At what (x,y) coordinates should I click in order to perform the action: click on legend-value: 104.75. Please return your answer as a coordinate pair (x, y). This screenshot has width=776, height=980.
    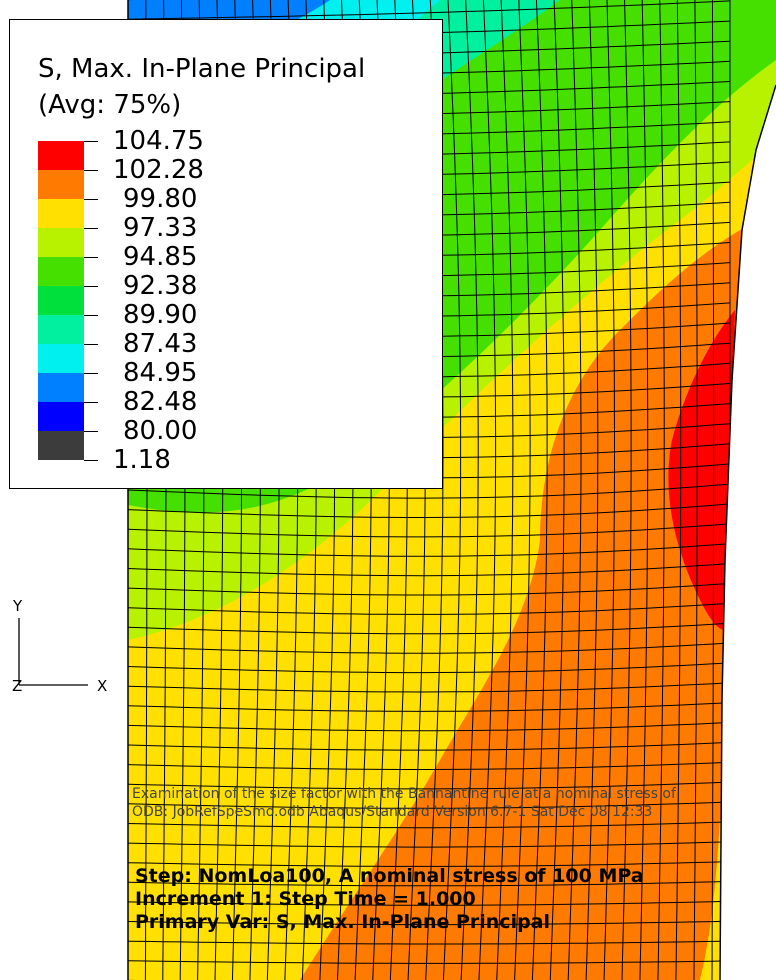
    Looking at the image, I should click on (158, 141).